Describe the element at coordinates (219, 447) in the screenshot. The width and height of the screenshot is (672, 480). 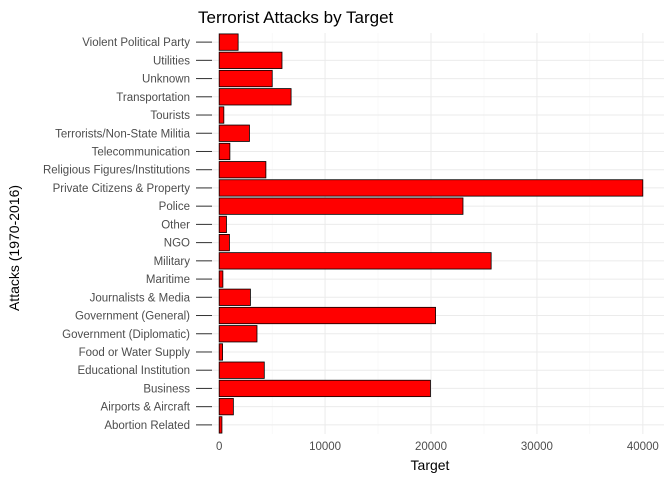
I see `x-tick-label: 0` at that location.